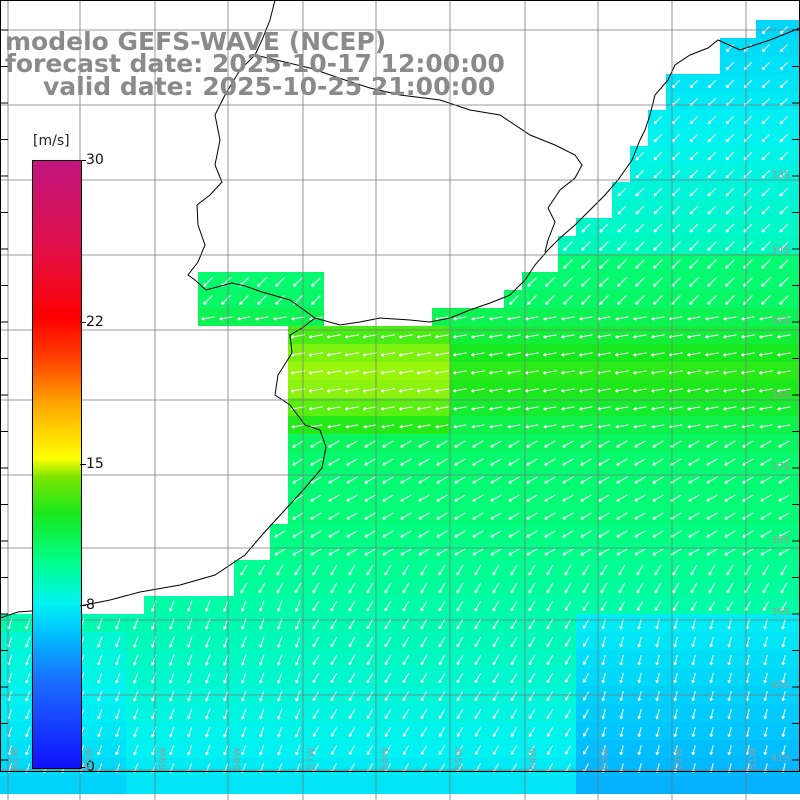 This screenshot has width=800, height=800. What do you see at coordinates (90, 605) in the screenshot?
I see `colorbar-tick-label: 8` at bounding box center [90, 605].